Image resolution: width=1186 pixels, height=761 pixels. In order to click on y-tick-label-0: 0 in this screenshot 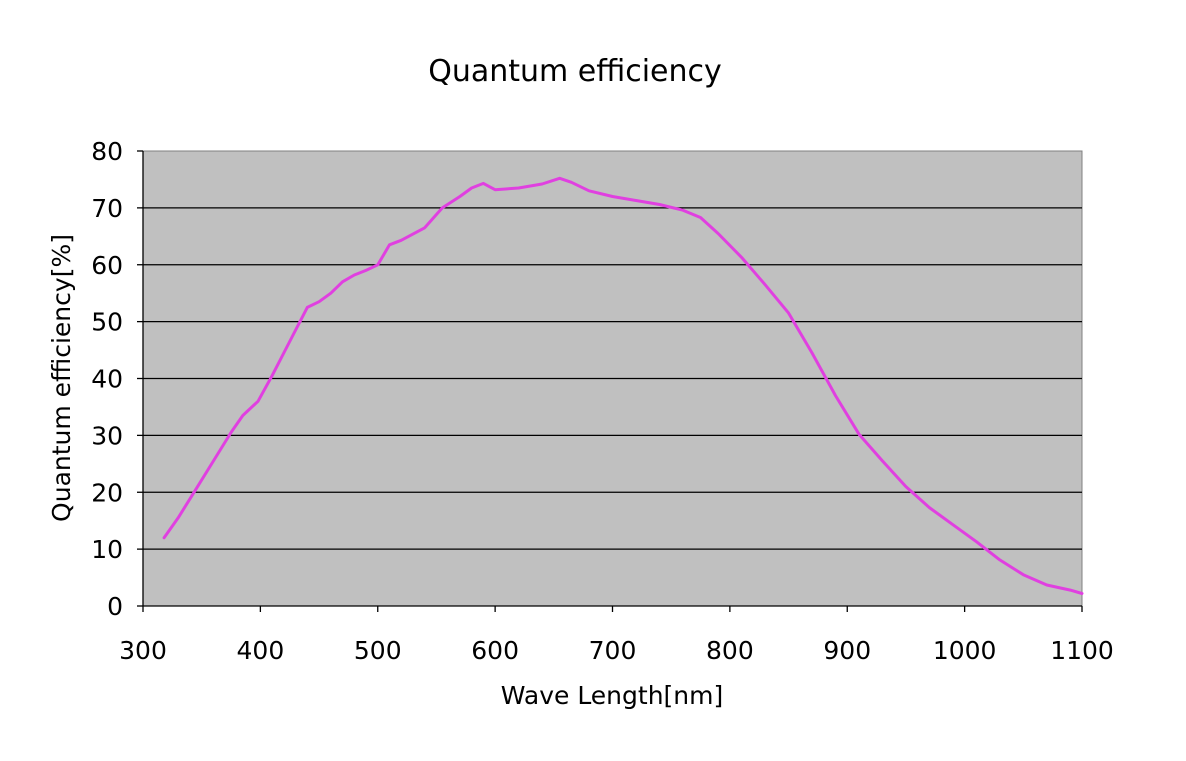, I will do `click(115, 606)`.